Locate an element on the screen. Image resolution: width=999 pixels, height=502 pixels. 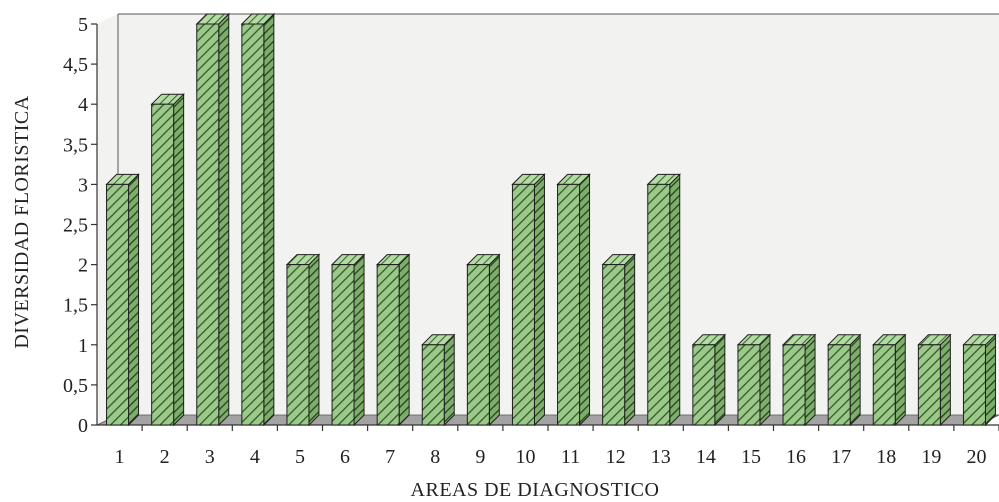
x-tick-label: 20 is located at coordinates (976, 457).